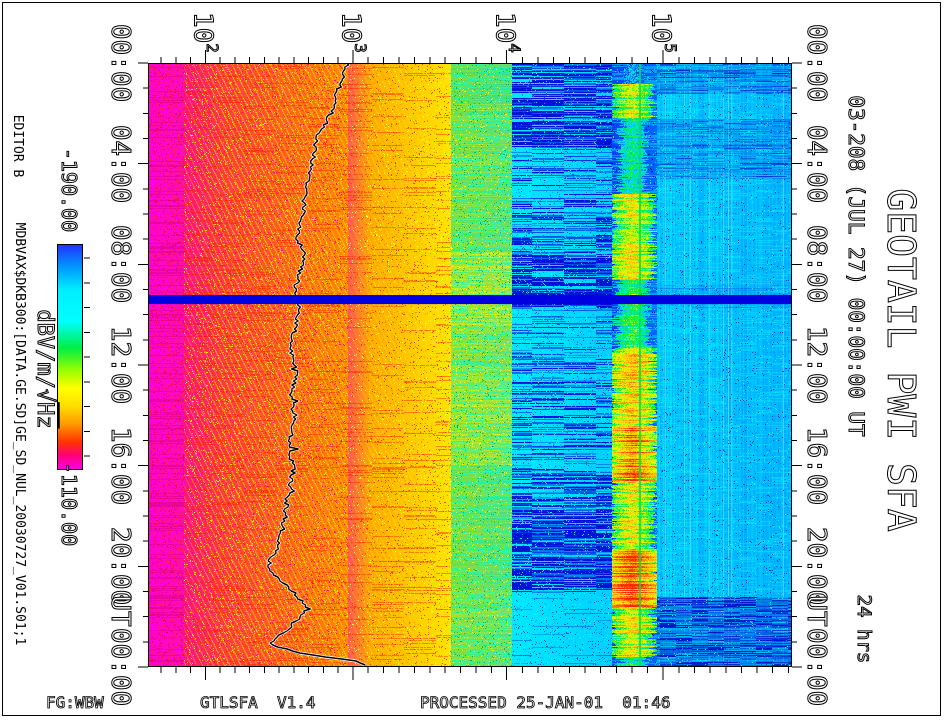 The width and height of the screenshot is (945, 720). Describe the element at coordinates (296, 702) in the screenshot. I see `footer-version: V1.4` at that location.